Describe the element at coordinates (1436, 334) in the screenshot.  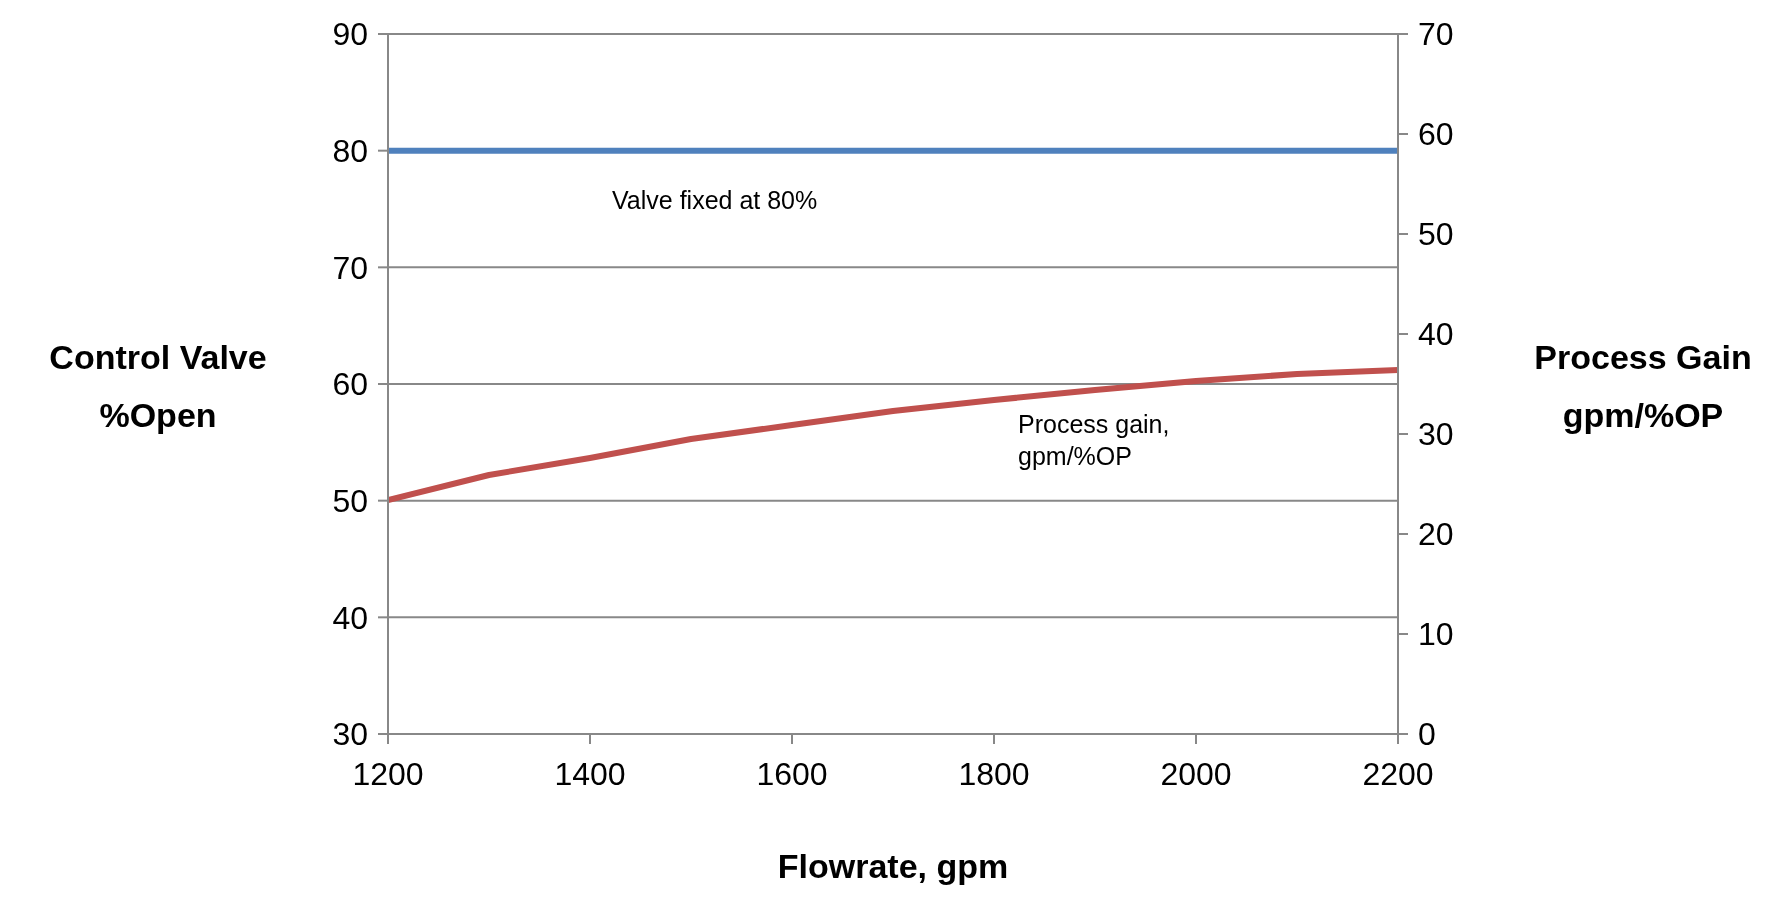
I see `y2-tick-label: 40` at that location.